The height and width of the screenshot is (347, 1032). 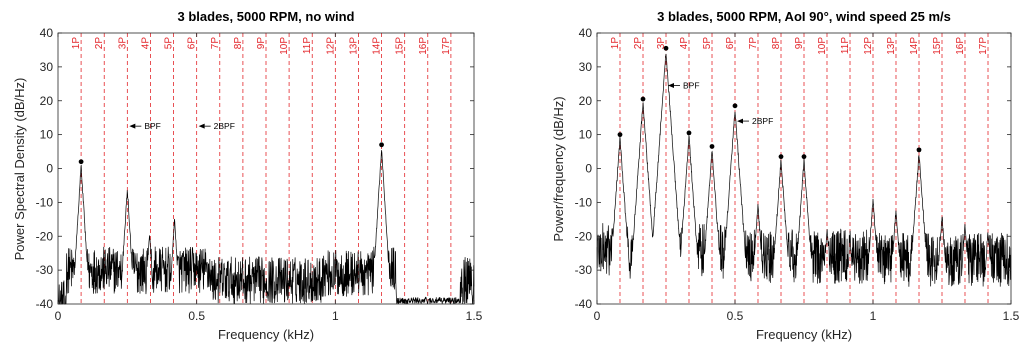 What do you see at coordinates (19, 169) in the screenshot?
I see `y-axis-label: Power Spectral Density (dB/Hz)` at bounding box center [19, 169].